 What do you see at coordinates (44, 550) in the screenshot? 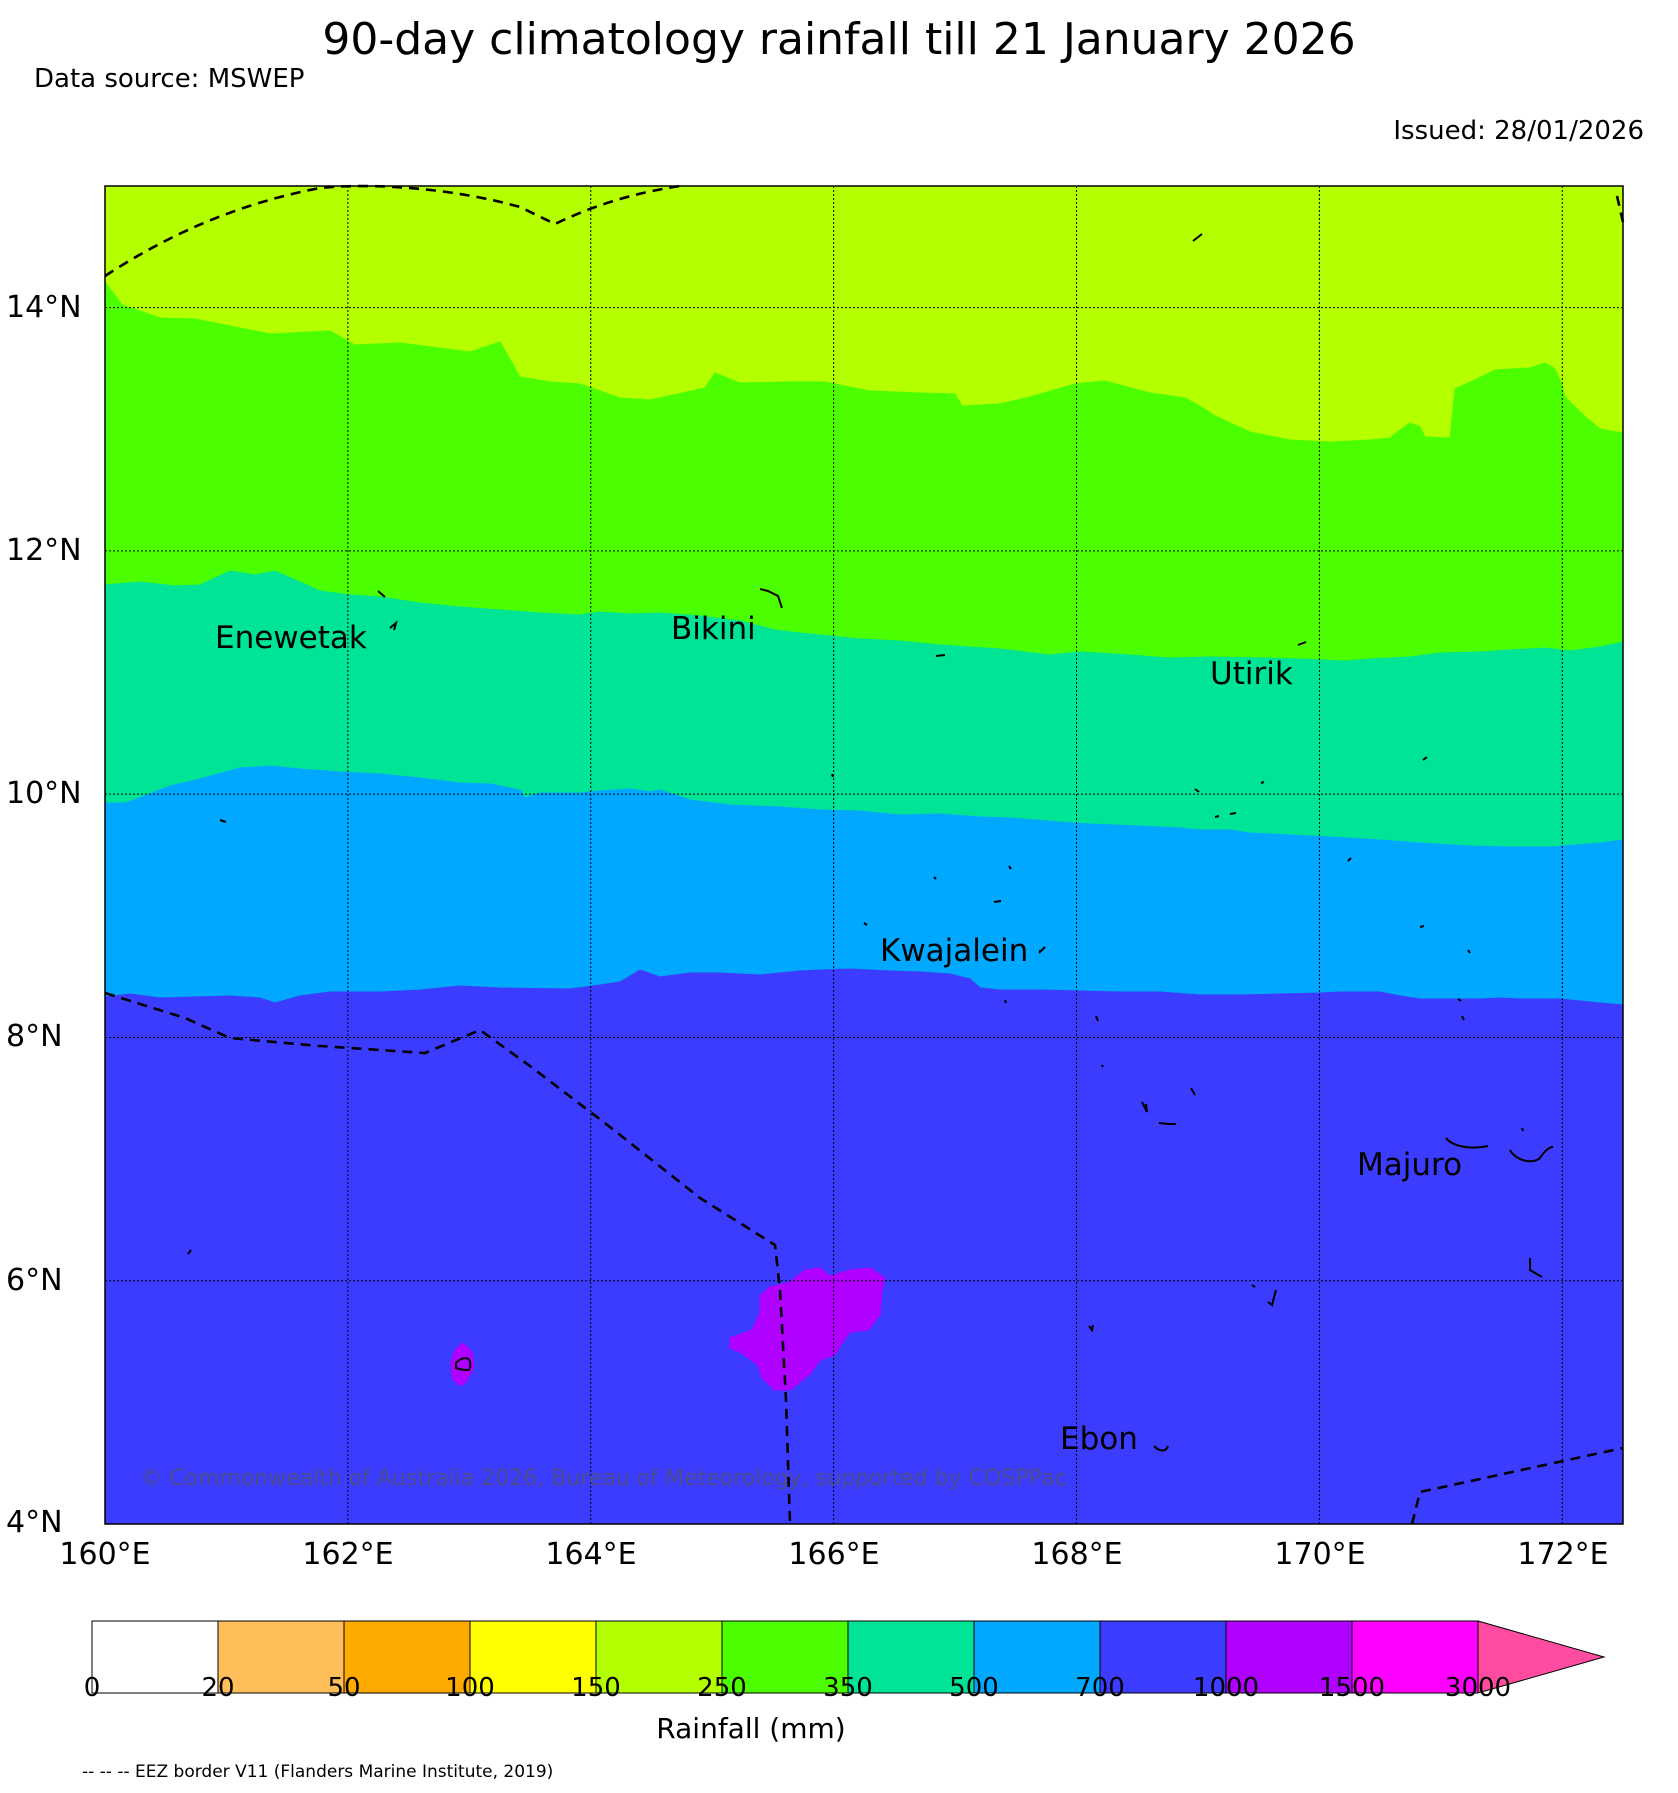
I see `lat-label-12: 12°N` at bounding box center [44, 550].